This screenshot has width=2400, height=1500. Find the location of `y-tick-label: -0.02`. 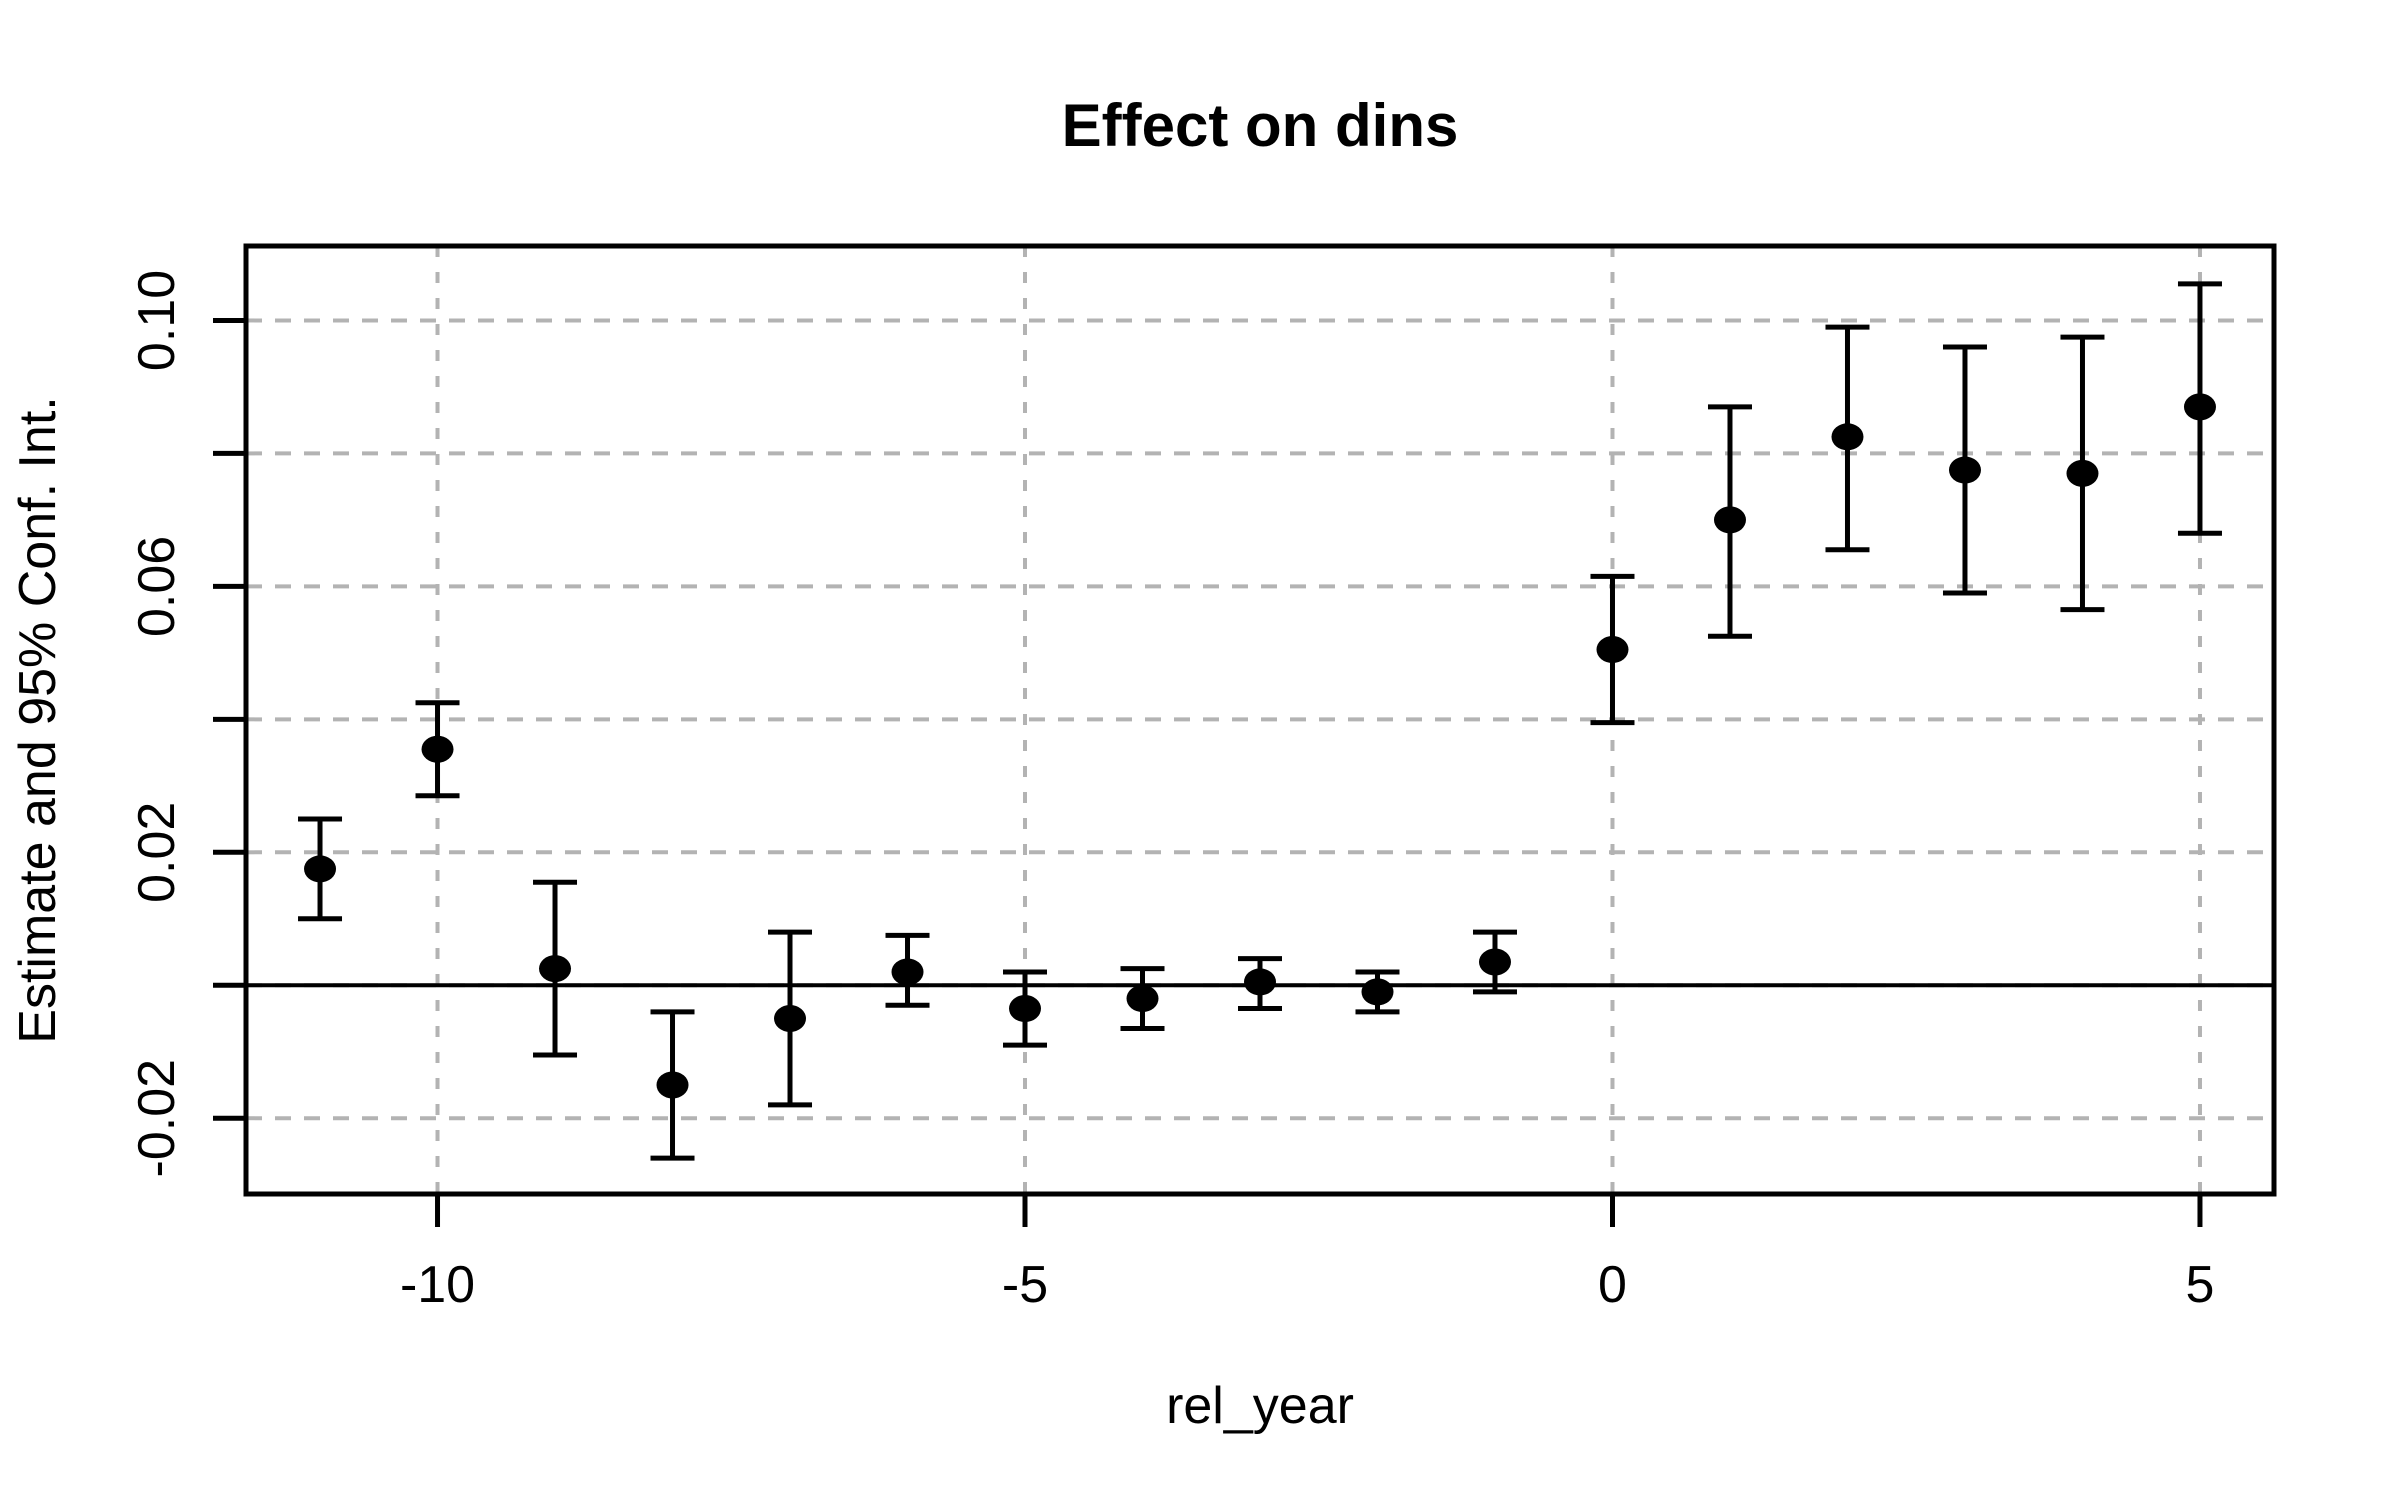

y-tick-label: -0.02 is located at coordinates (157, 1118).